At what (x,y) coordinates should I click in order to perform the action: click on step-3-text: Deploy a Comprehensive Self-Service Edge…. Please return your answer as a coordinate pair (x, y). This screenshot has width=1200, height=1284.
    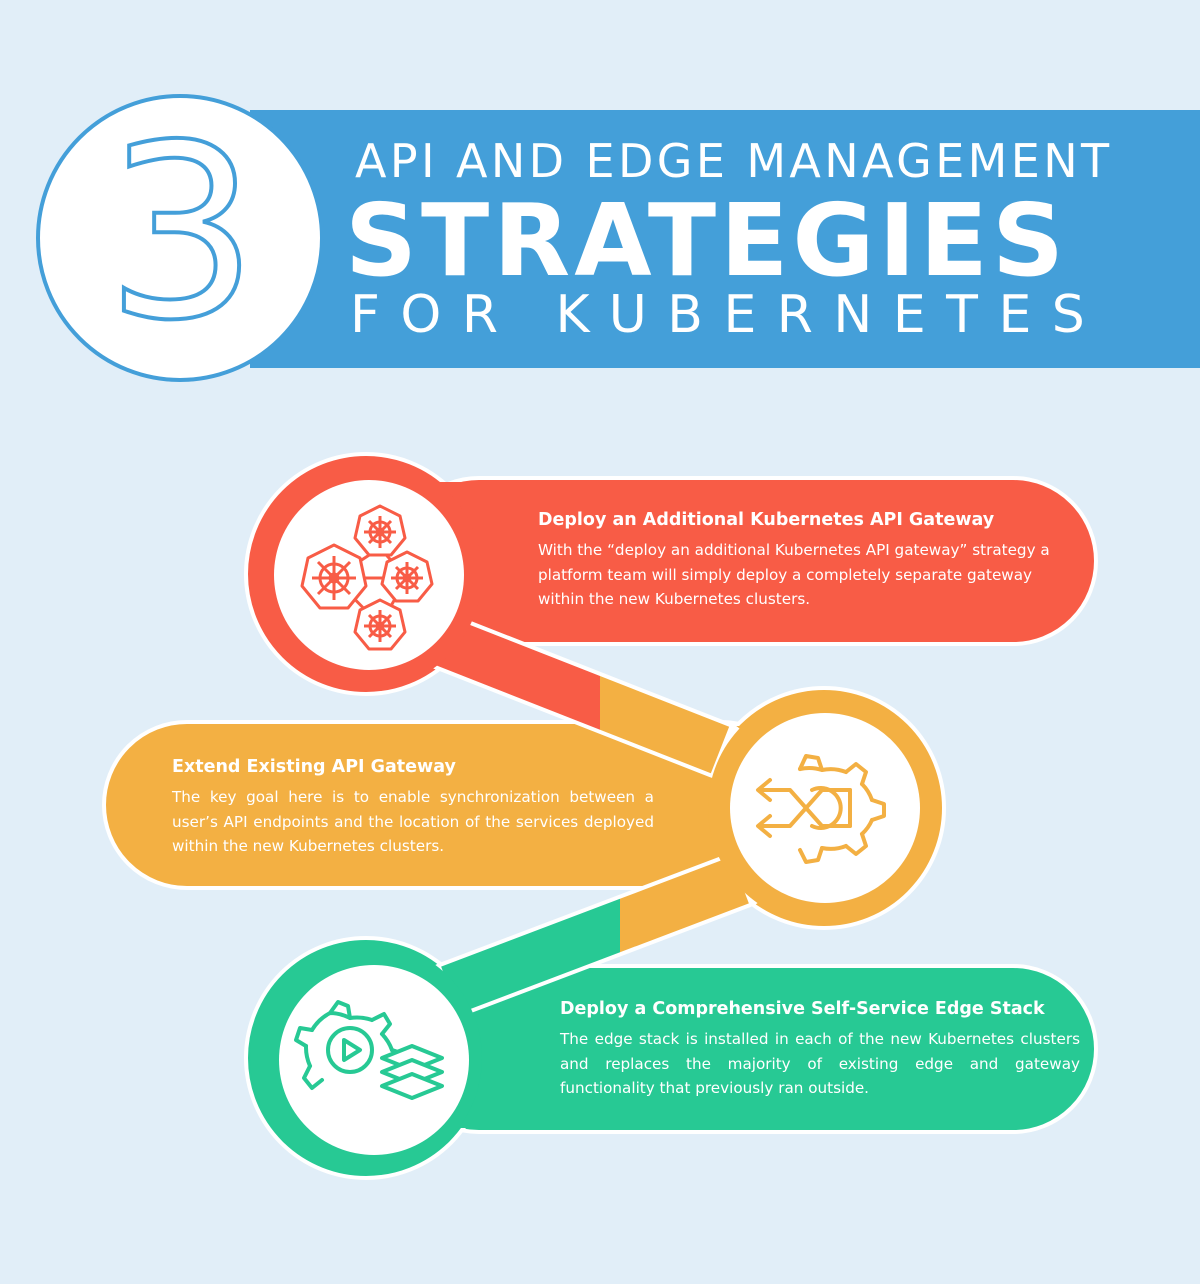
    Looking at the image, I should click on (820, 1049).